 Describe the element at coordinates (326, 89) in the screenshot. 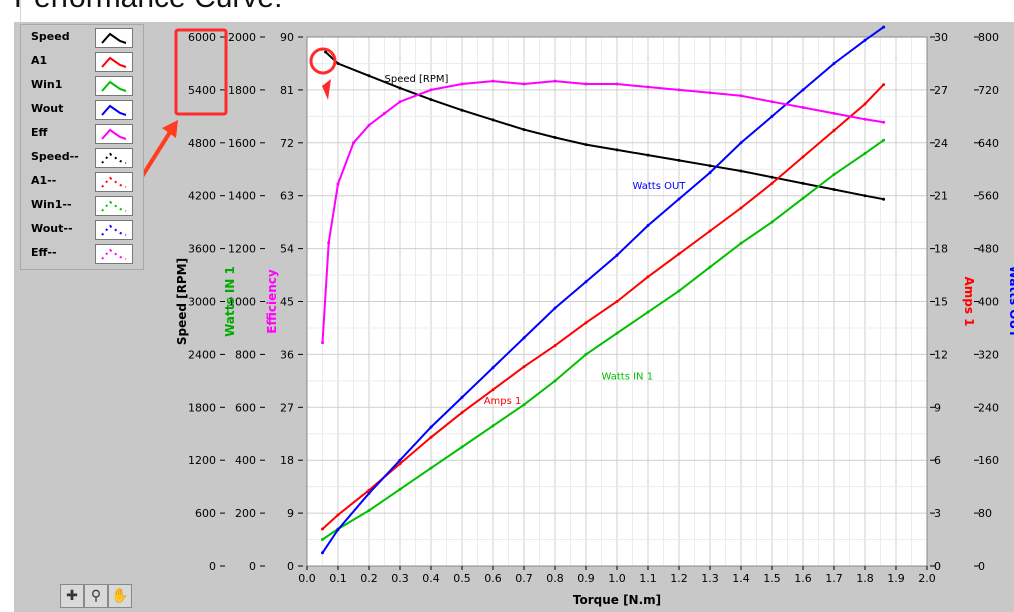

I see `highlight-arrow-small` at that location.